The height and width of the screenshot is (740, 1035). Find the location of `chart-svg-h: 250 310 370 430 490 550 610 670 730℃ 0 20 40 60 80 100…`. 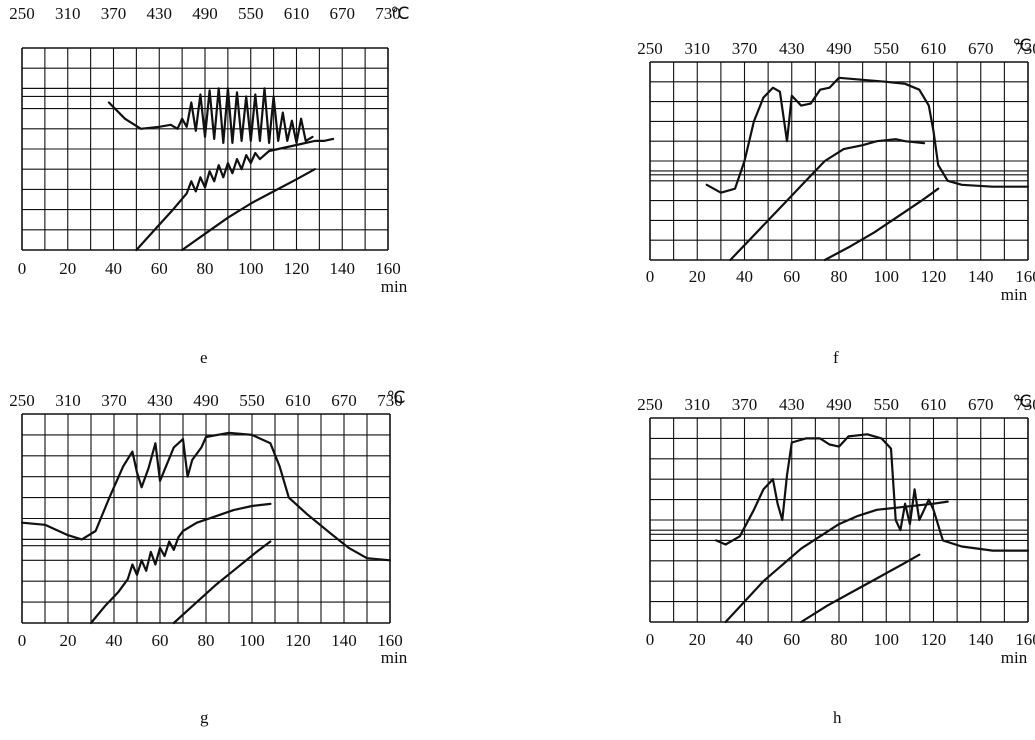

chart-svg-h: 250 310 370 430 490 550 610 670 730℃ 0 20 40 60 80 100… is located at coordinates (836, 529).